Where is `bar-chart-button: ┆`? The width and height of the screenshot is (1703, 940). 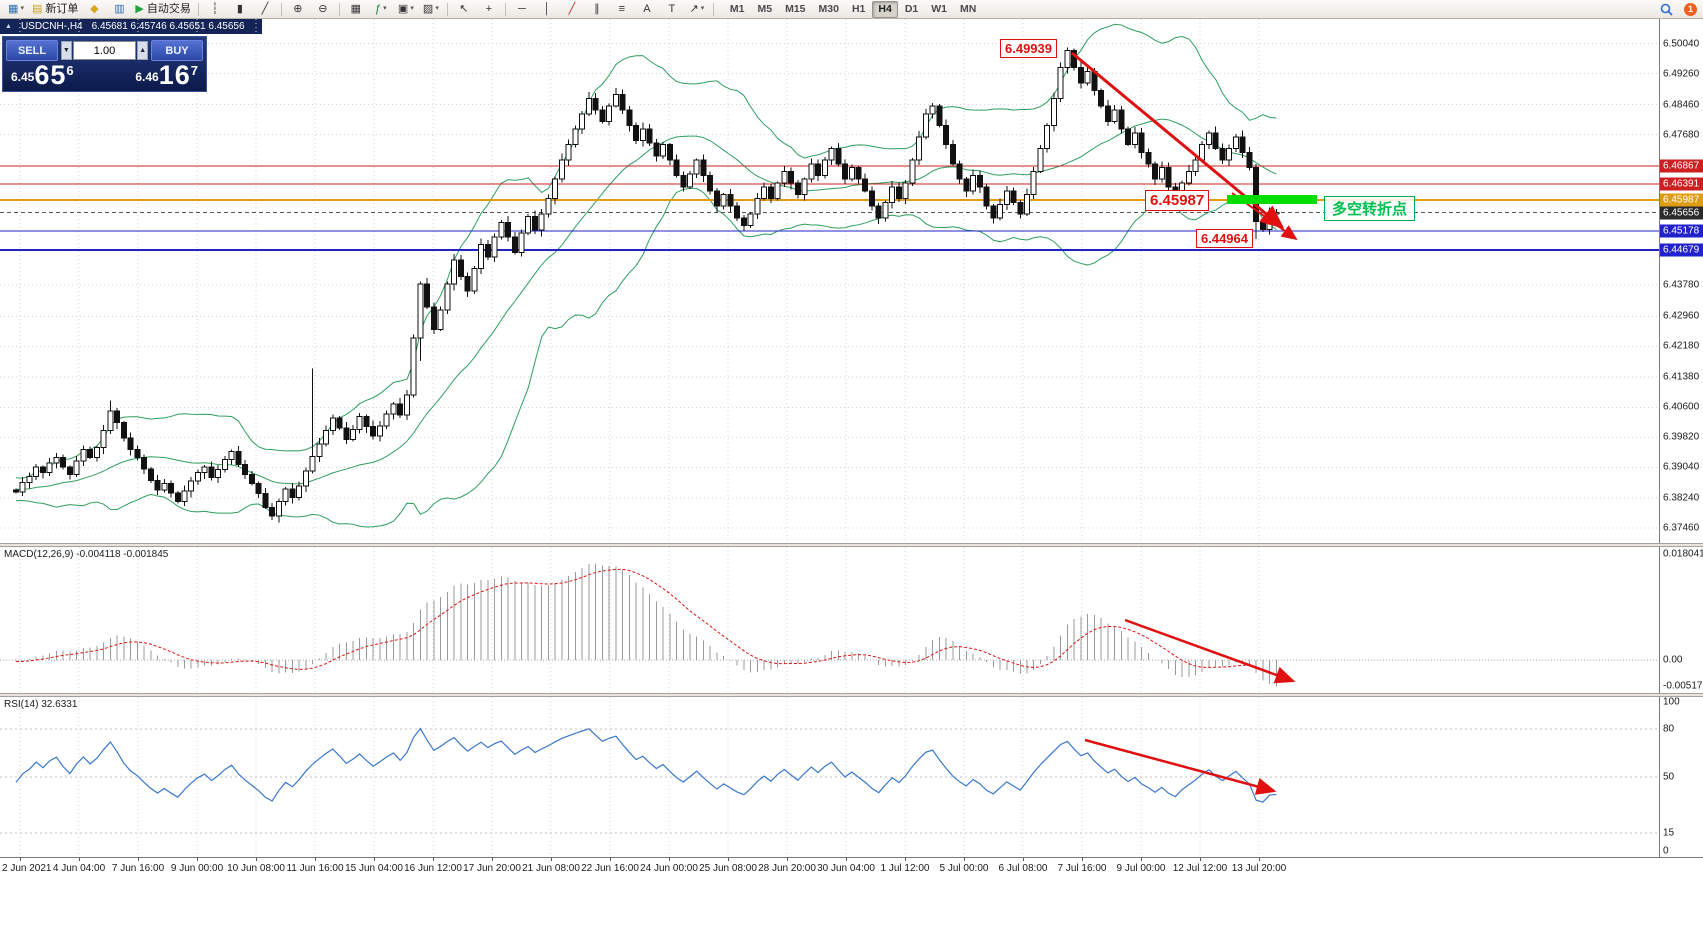 bar-chart-button: ┆ is located at coordinates (215, 9).